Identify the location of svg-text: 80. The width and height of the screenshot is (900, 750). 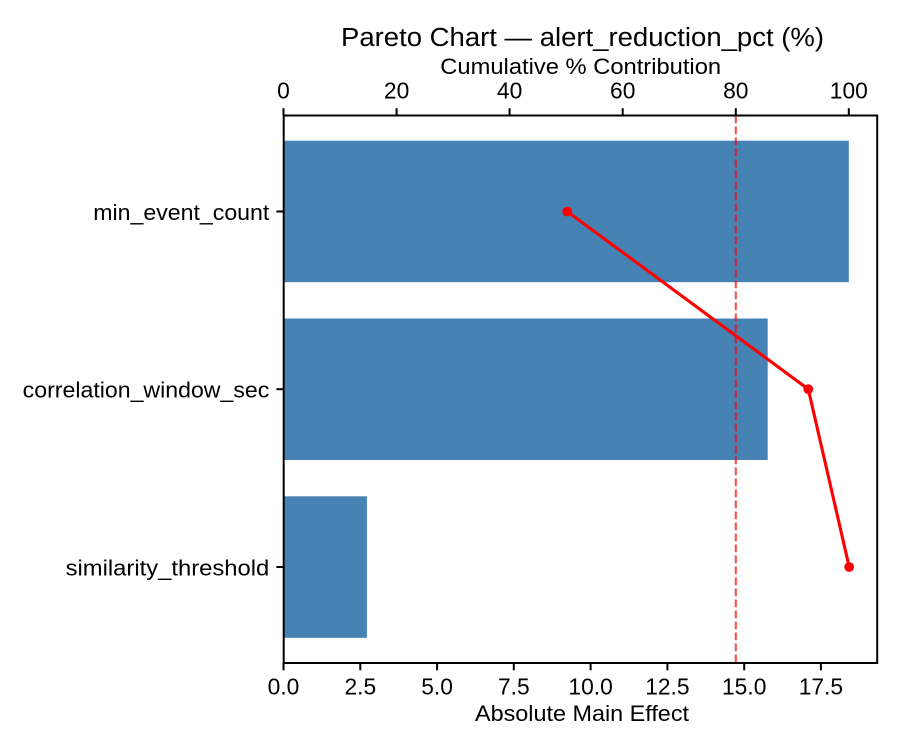
(735, 90).